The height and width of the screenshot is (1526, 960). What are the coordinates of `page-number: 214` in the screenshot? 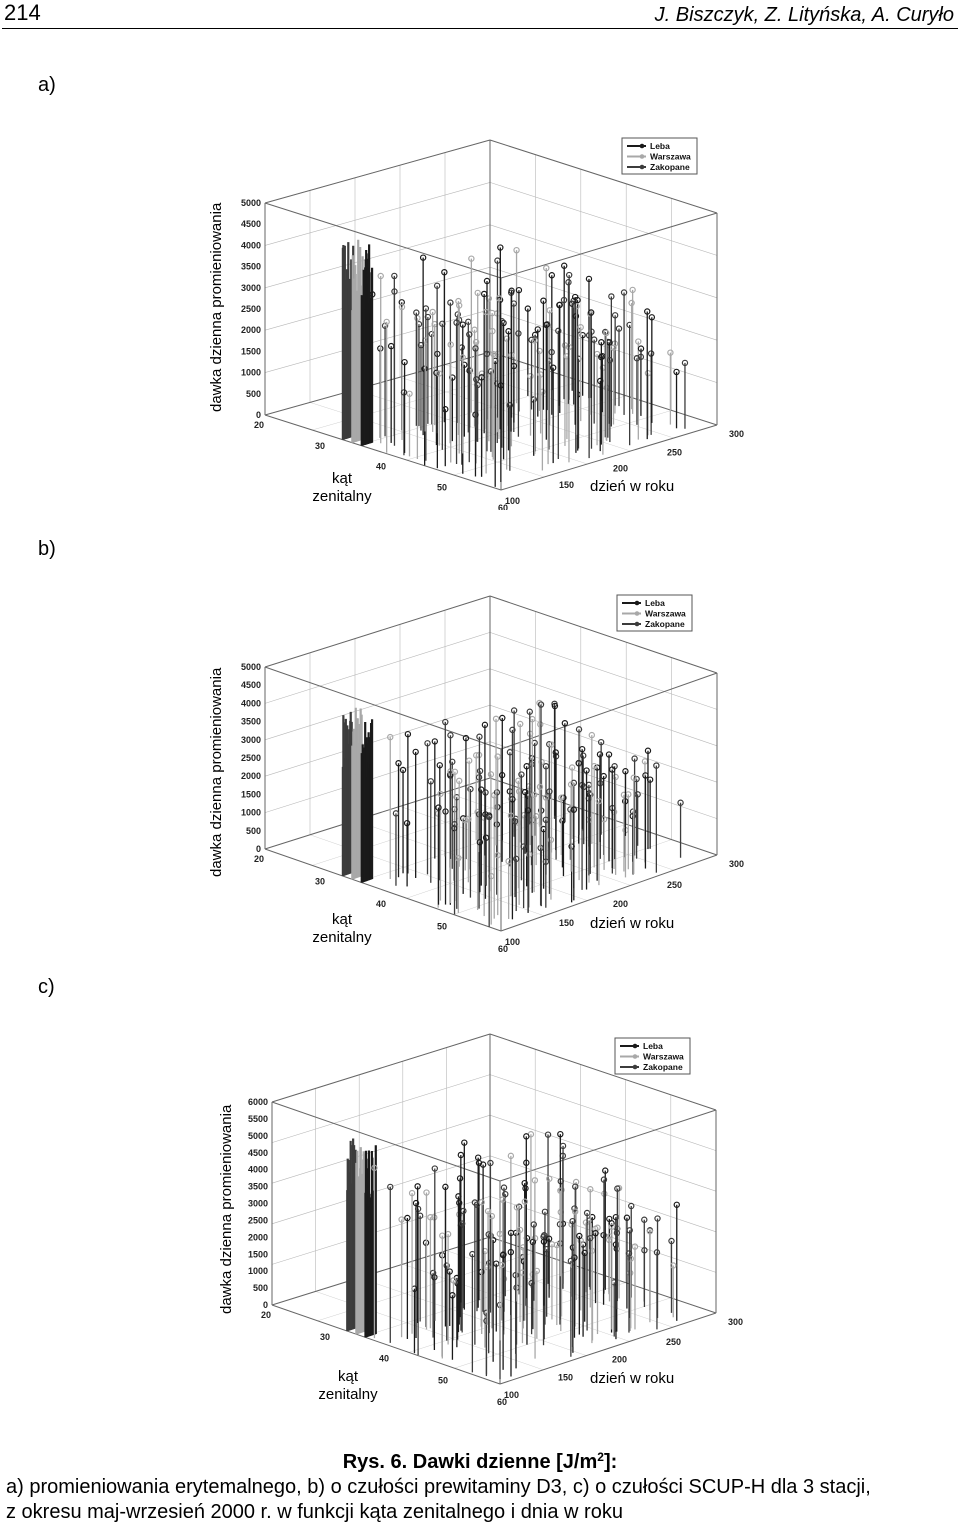 It's located at (22, 12).